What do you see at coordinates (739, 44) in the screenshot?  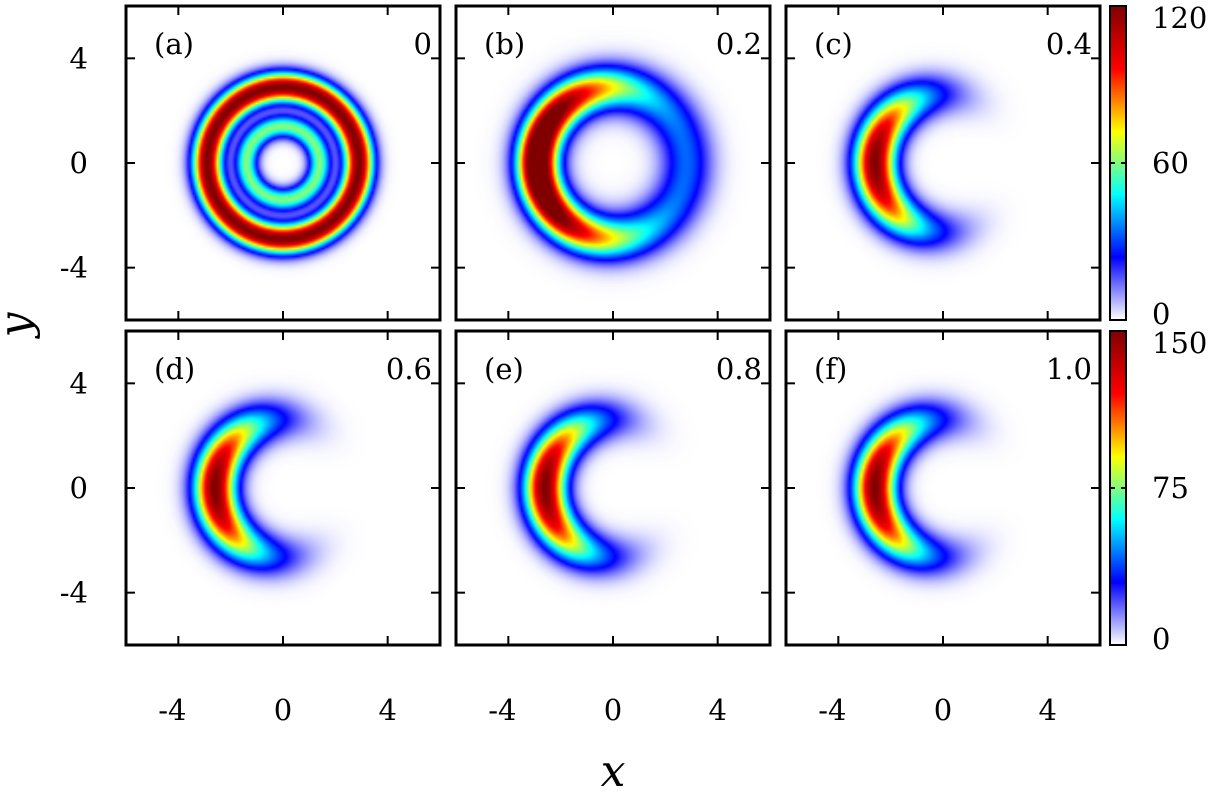 I see `panel-parameter: 0.2` at bounding box center [739, 44].